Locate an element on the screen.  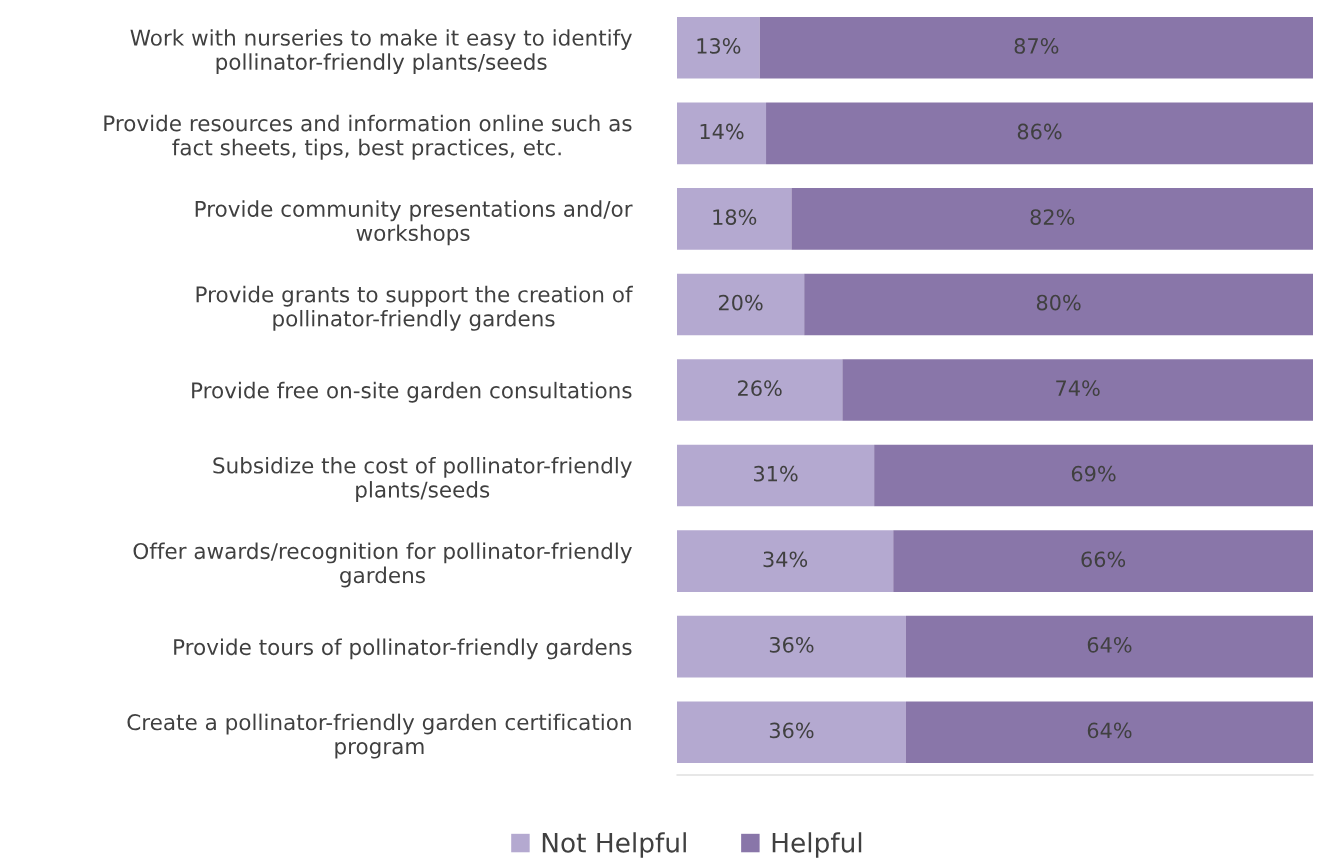
data-label: 26% is located at coordinates (760, 388).